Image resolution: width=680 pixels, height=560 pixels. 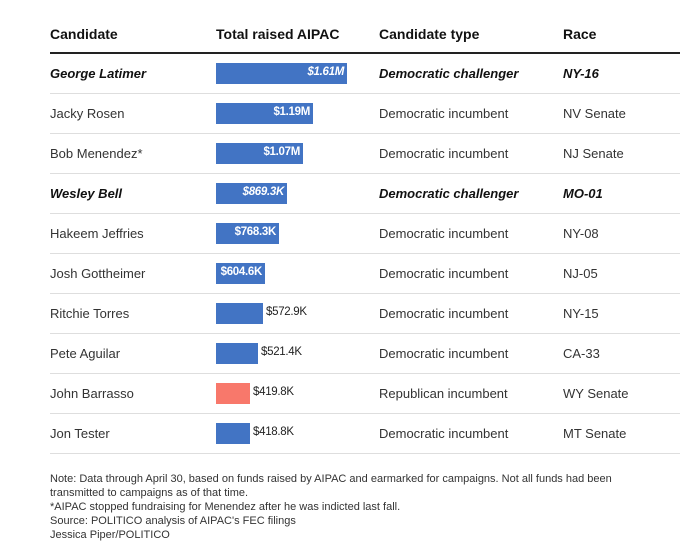 What do you see at coordinates (86, 193) in the screenshot?
I see `candidate-name: Wesley Bell` at bounding box center [86, 193].